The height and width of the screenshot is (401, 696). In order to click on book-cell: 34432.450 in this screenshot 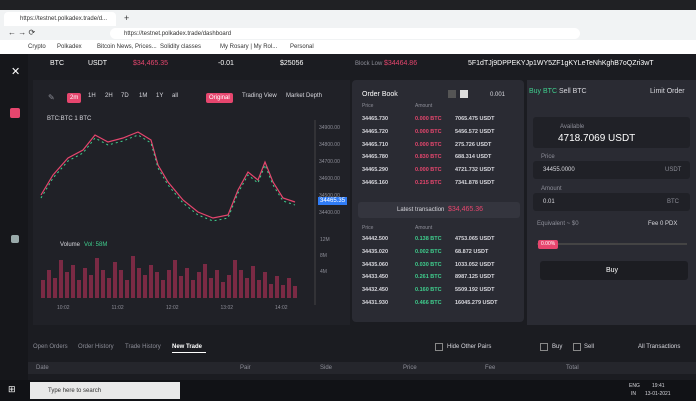, I will do `click(375, 290)`.